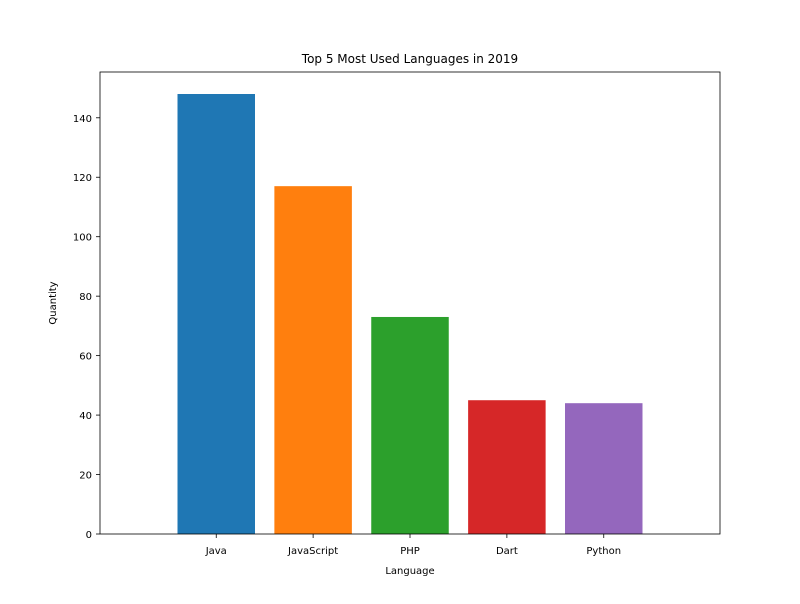 The image size is (800, 604). Describe the element at coordinates (409, 59) in the screenshot. I see `chart-title: Top 5 Most Used Languages in 2019` at that location.